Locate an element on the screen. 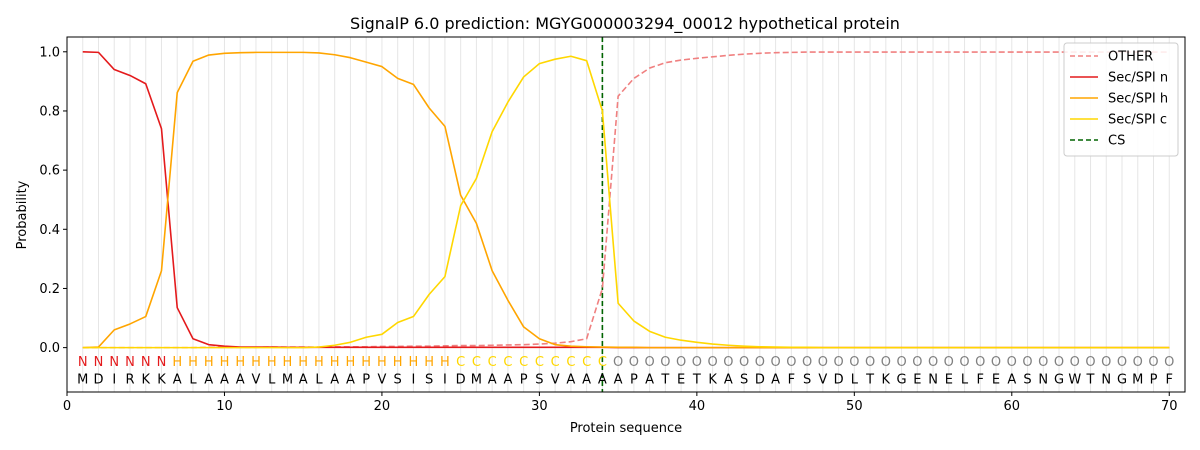 Image resolution: width=1200 pixels, height=450 pixels. y-tick-label: 1.0 is located at coordinates (49, 52).